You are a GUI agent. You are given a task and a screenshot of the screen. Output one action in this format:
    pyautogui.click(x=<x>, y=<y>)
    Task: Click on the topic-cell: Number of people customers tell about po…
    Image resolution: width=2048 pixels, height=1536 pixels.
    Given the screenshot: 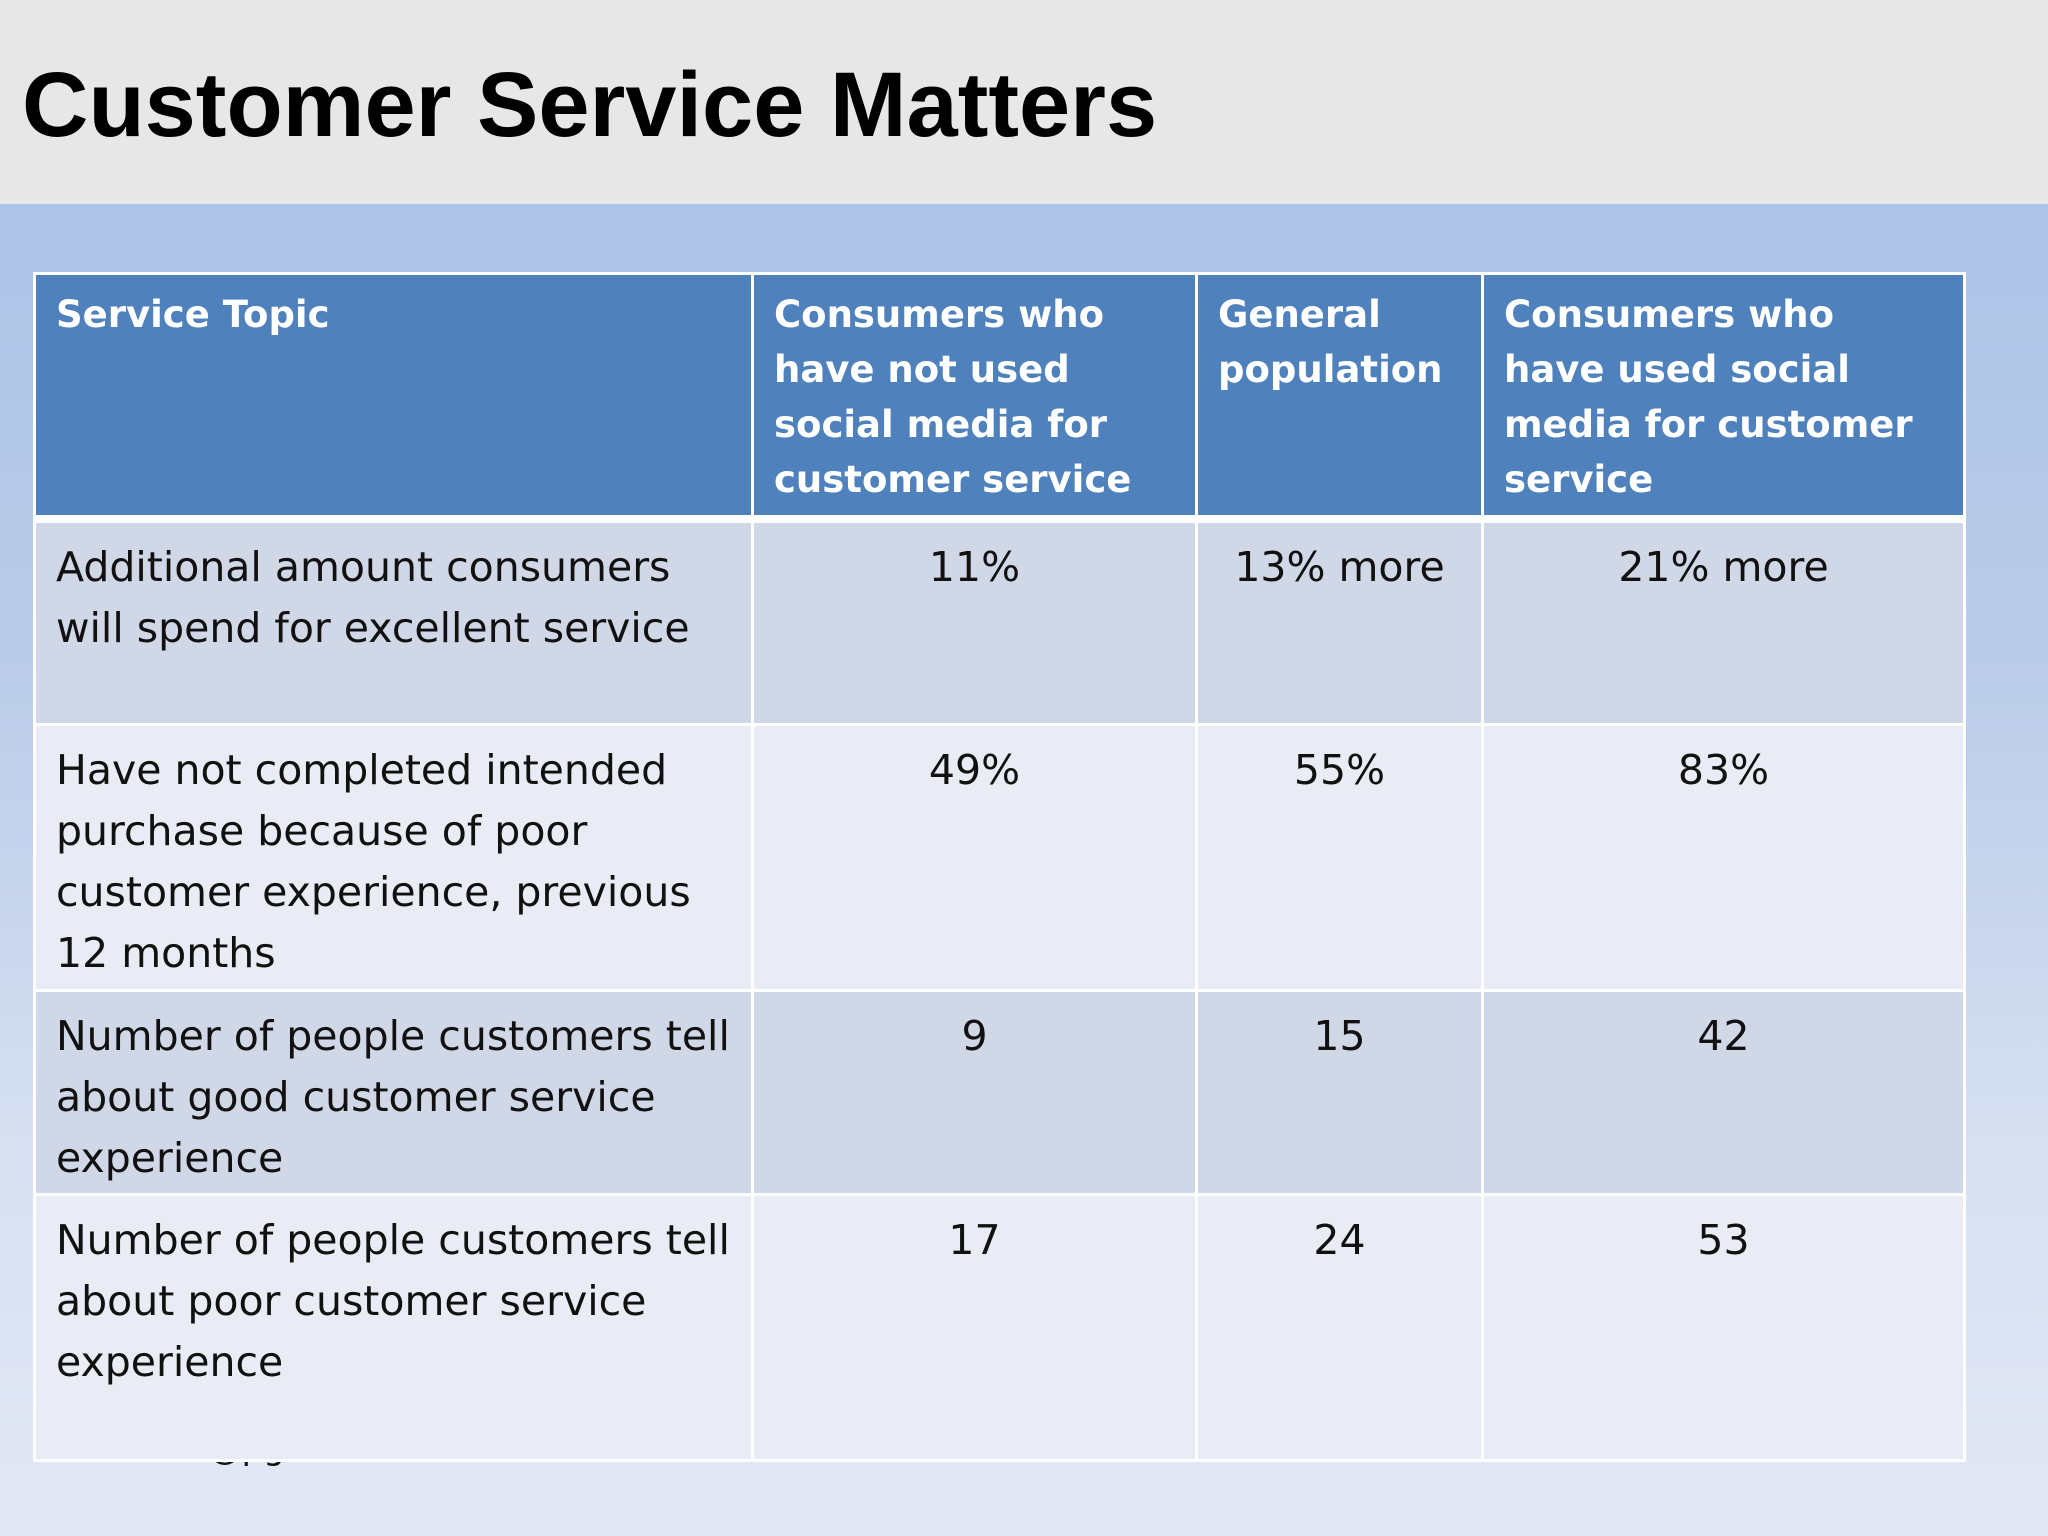 What is the action you would take?
    pyautogui.click(x=393, y=1327)
    